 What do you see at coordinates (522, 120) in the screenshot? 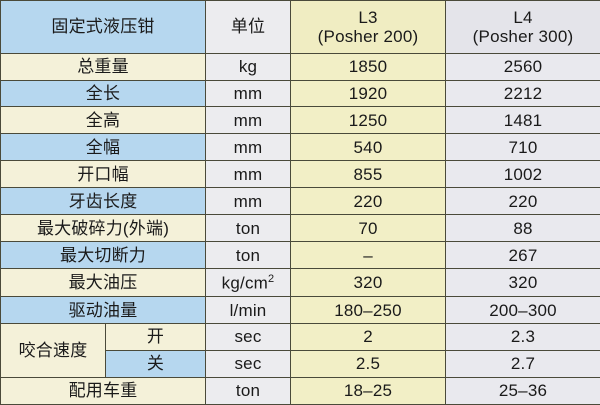
I see `row-value-l4: 1481` at bounding box center [522, 120].